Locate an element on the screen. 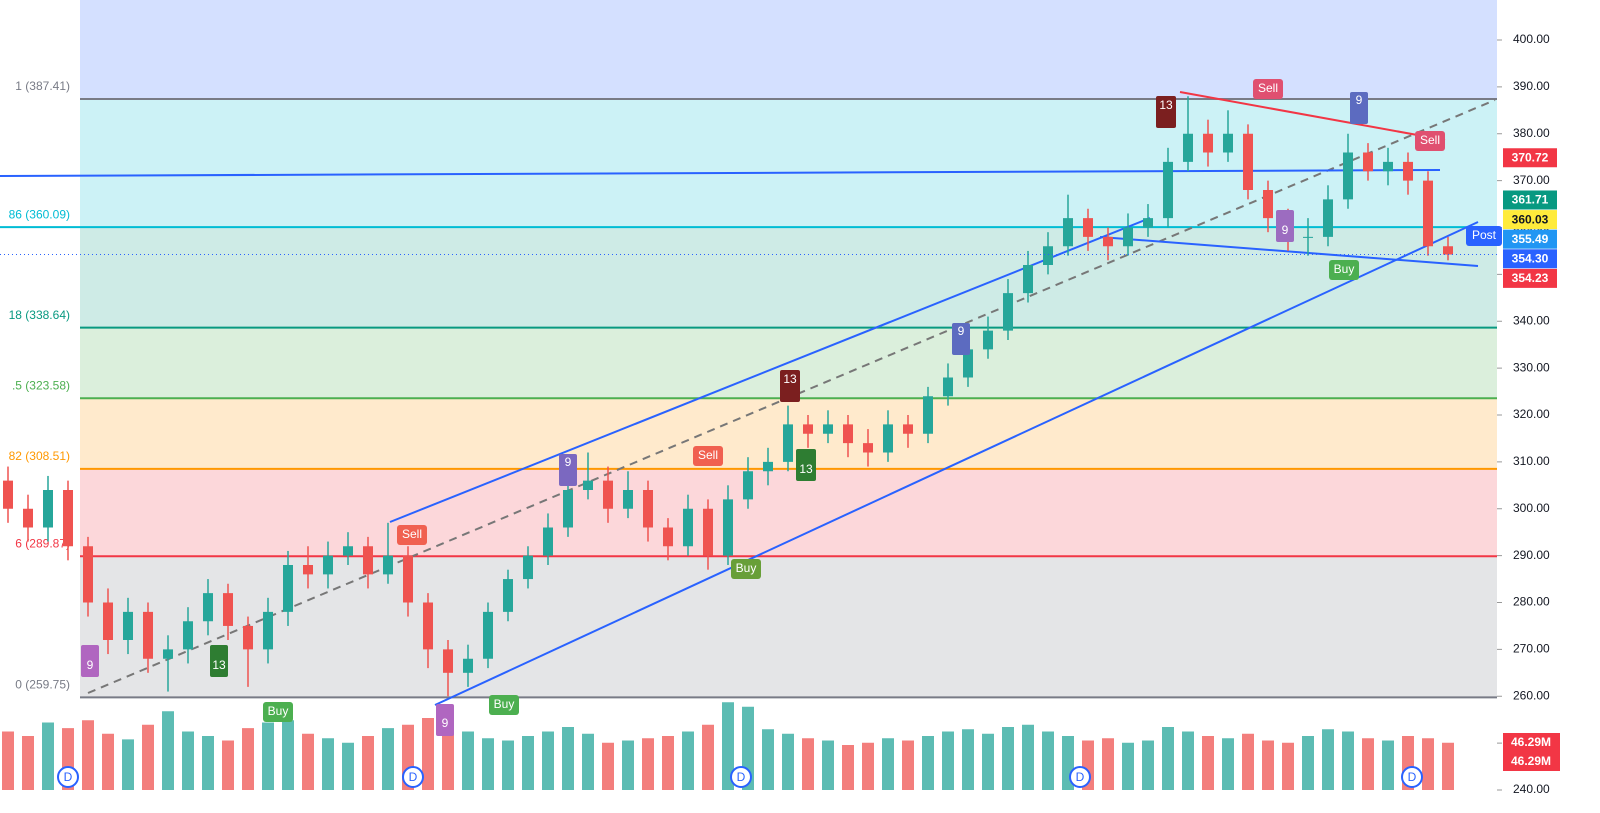  y-tick-label: 370.00 is located at coordinates (1531, 180).